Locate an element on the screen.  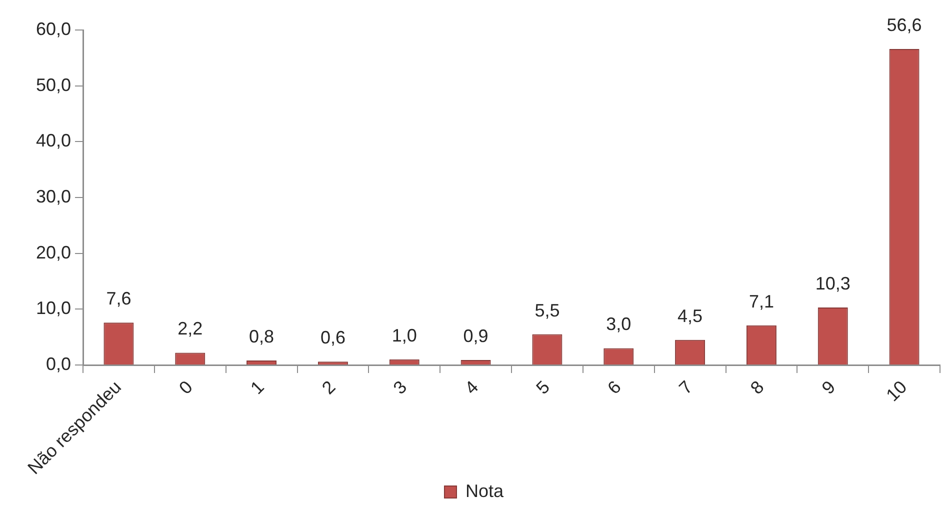
data-label: 4,5 is located at coordinates (690, 316).